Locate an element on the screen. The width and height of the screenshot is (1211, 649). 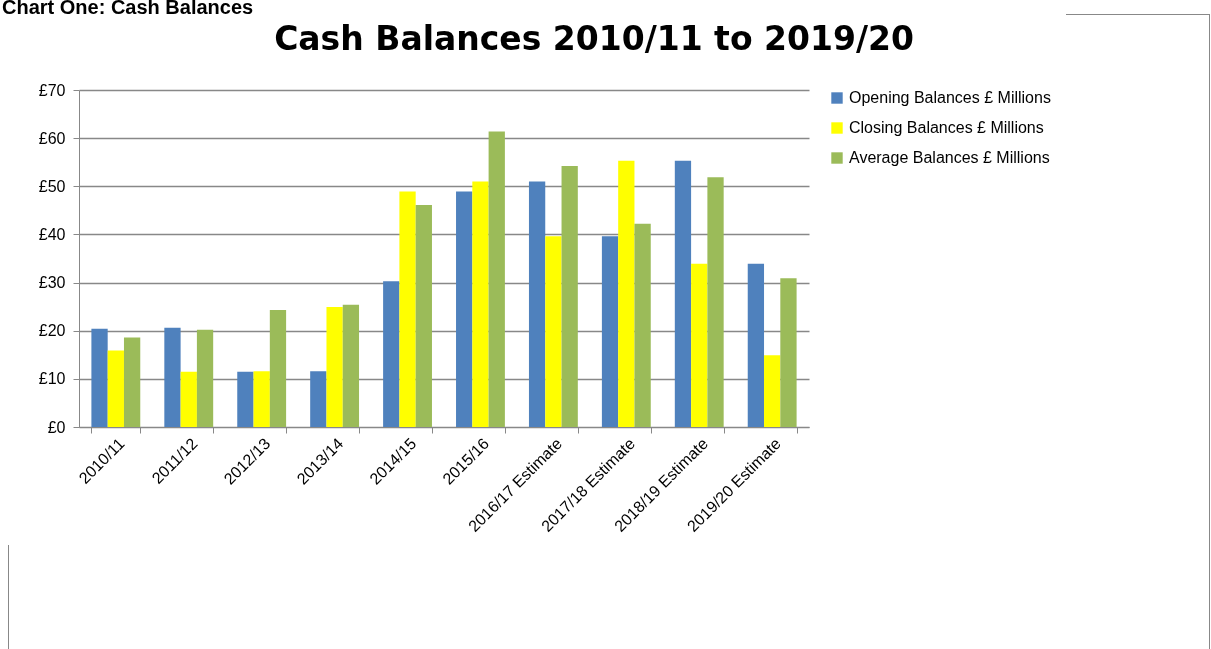
y-tick-label: £0 is located at coordinates (56, 427).